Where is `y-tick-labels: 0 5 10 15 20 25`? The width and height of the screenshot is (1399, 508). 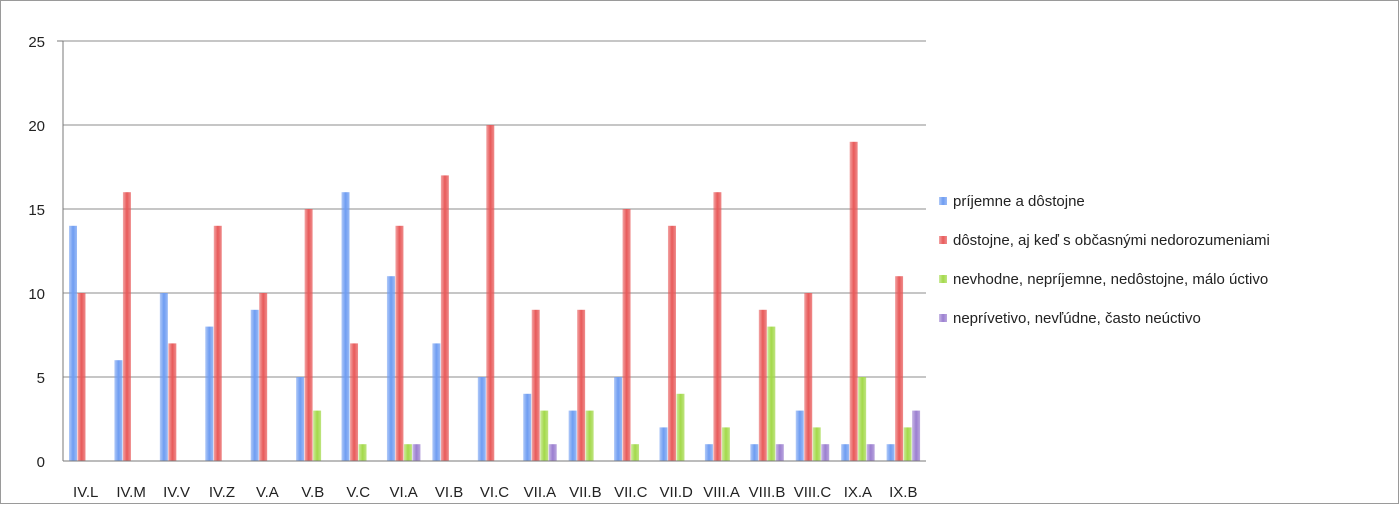 y-tick-labels: 0 5 10 15 20 25 is located at coordinates (36, 252).